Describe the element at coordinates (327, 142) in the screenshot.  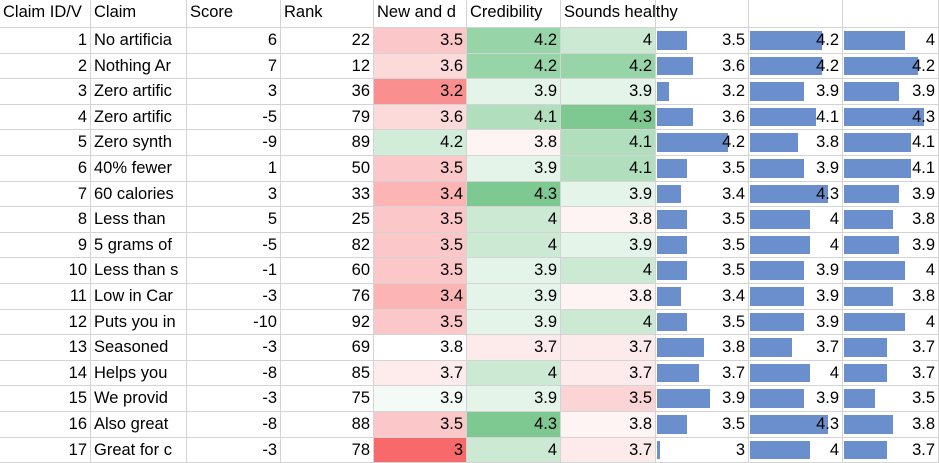
I see `cell-rank: 89` at that location.